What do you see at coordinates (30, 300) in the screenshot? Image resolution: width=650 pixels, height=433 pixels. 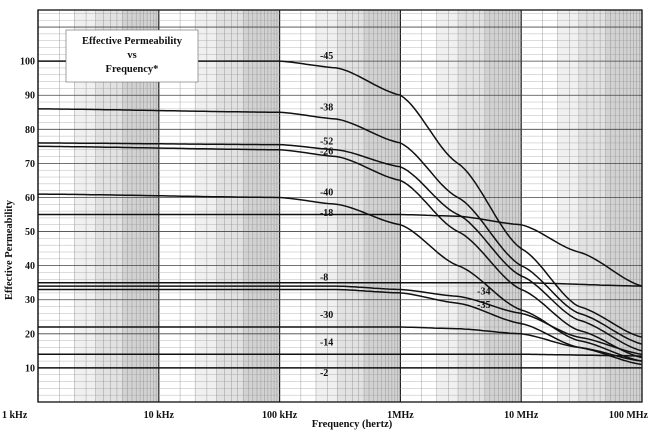 I see `y-tick-label: 30` at bounding box center [30, 300].